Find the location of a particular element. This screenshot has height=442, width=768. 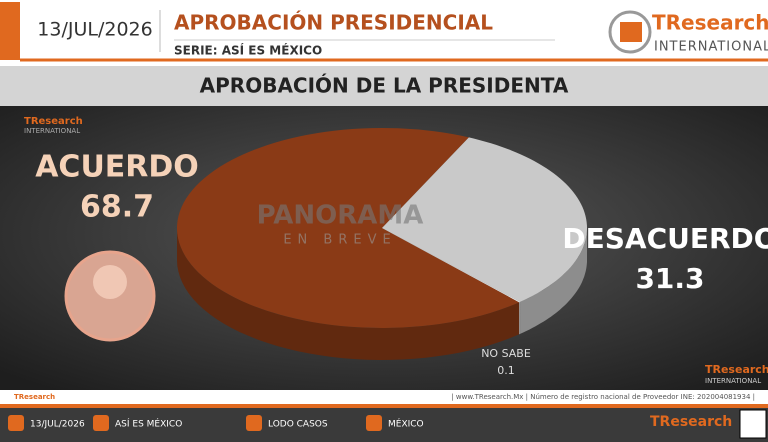

chart-title: APROBACIÓN DE LA PRESIDENTA is located at coordinates (384, 86).